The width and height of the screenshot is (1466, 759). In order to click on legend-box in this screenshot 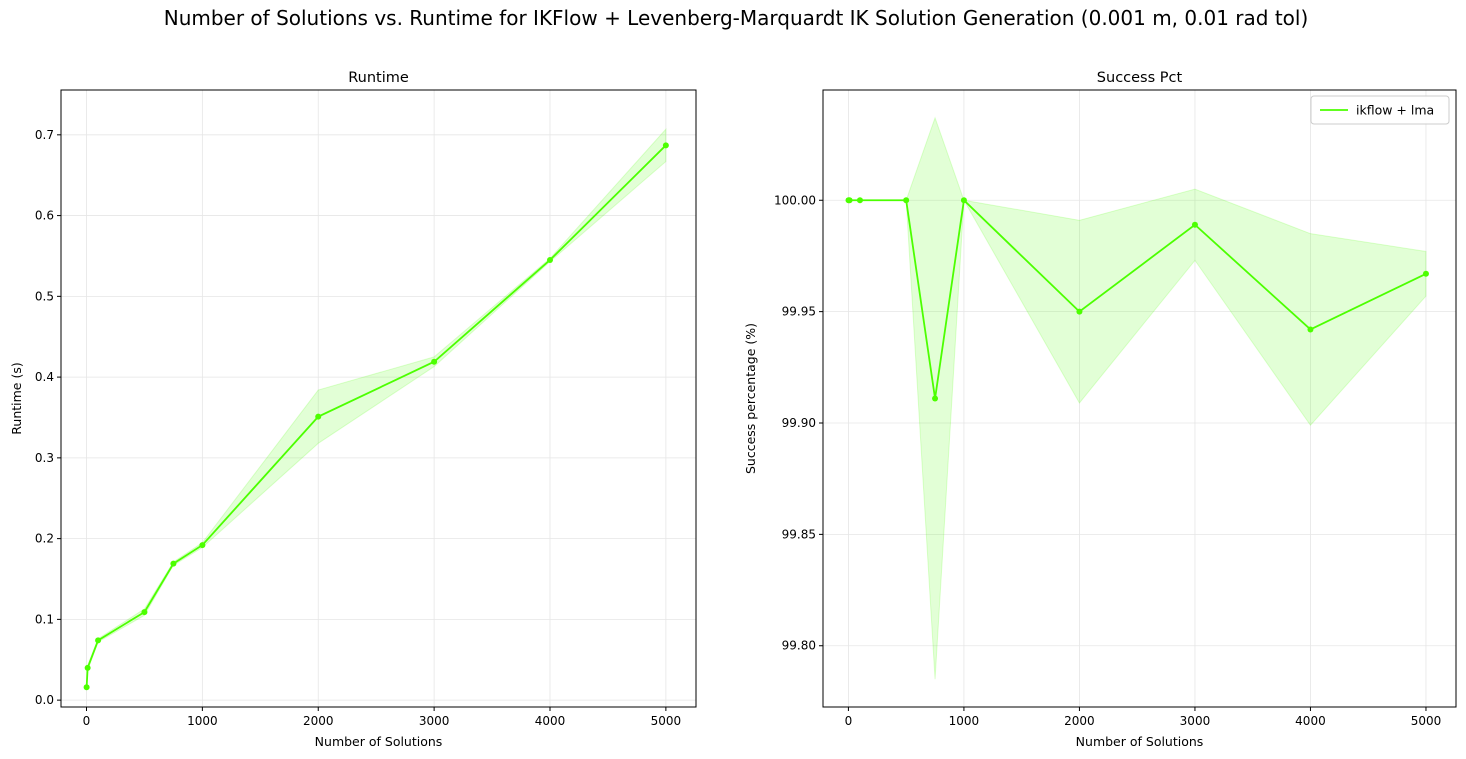, I will do `click(1380, 110)`.